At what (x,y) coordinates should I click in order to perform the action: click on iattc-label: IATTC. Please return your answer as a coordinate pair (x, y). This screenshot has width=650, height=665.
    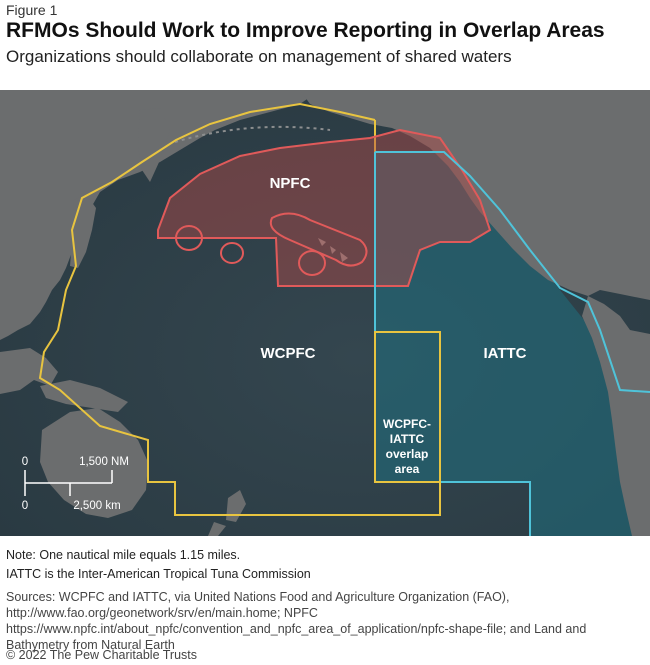
    Looking at the image, I should click on (504, 353).